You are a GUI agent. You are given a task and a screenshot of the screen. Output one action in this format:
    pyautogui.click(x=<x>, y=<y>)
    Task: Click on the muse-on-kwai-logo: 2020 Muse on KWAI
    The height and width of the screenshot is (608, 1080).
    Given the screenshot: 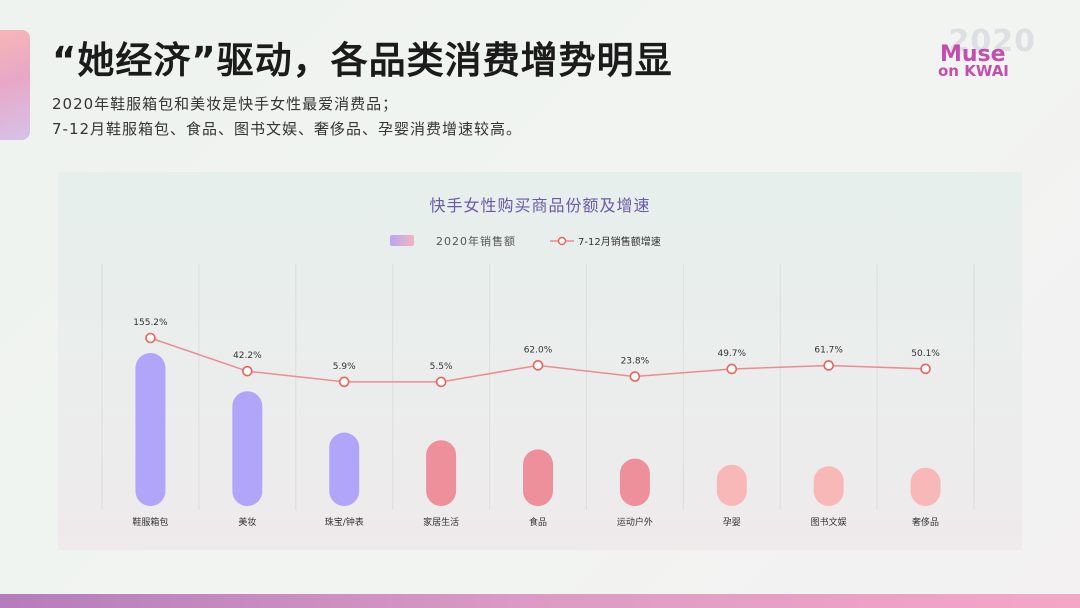 What is the action you would take?
    pyautogui.click(x=991, y=53)
    